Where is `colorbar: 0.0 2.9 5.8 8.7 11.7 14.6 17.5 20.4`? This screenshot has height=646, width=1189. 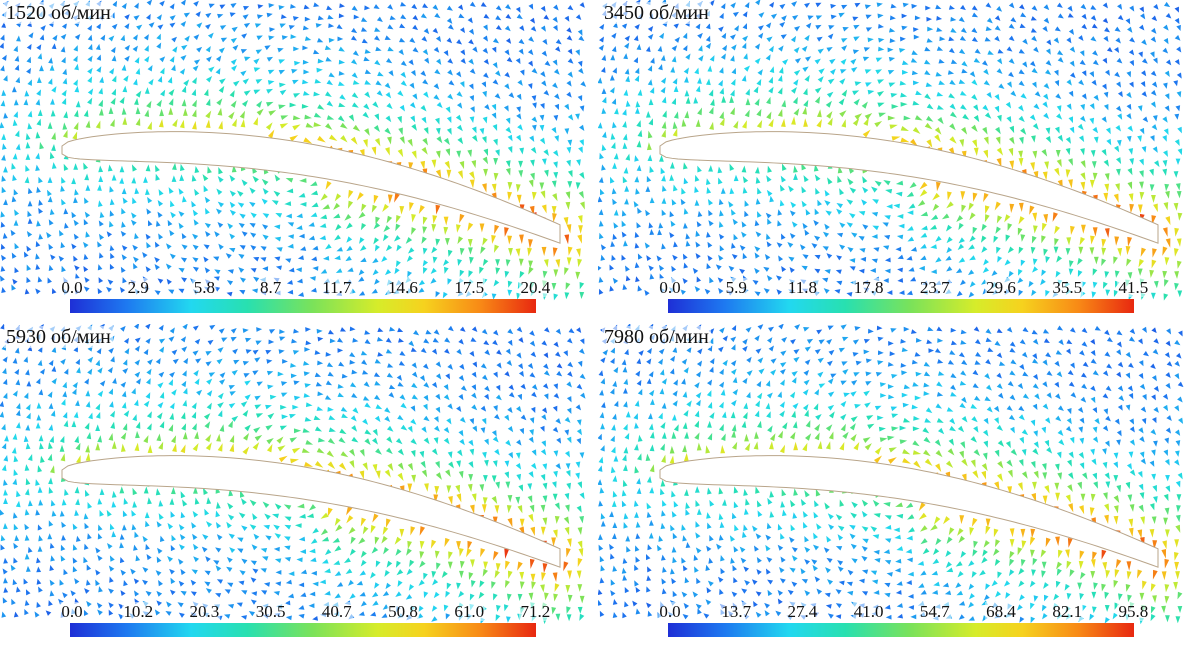 colorbar: 0.0 2.9 5.8 8.7 11.7 14.6 17.5 20.4 is located at coordinates (305, 298).